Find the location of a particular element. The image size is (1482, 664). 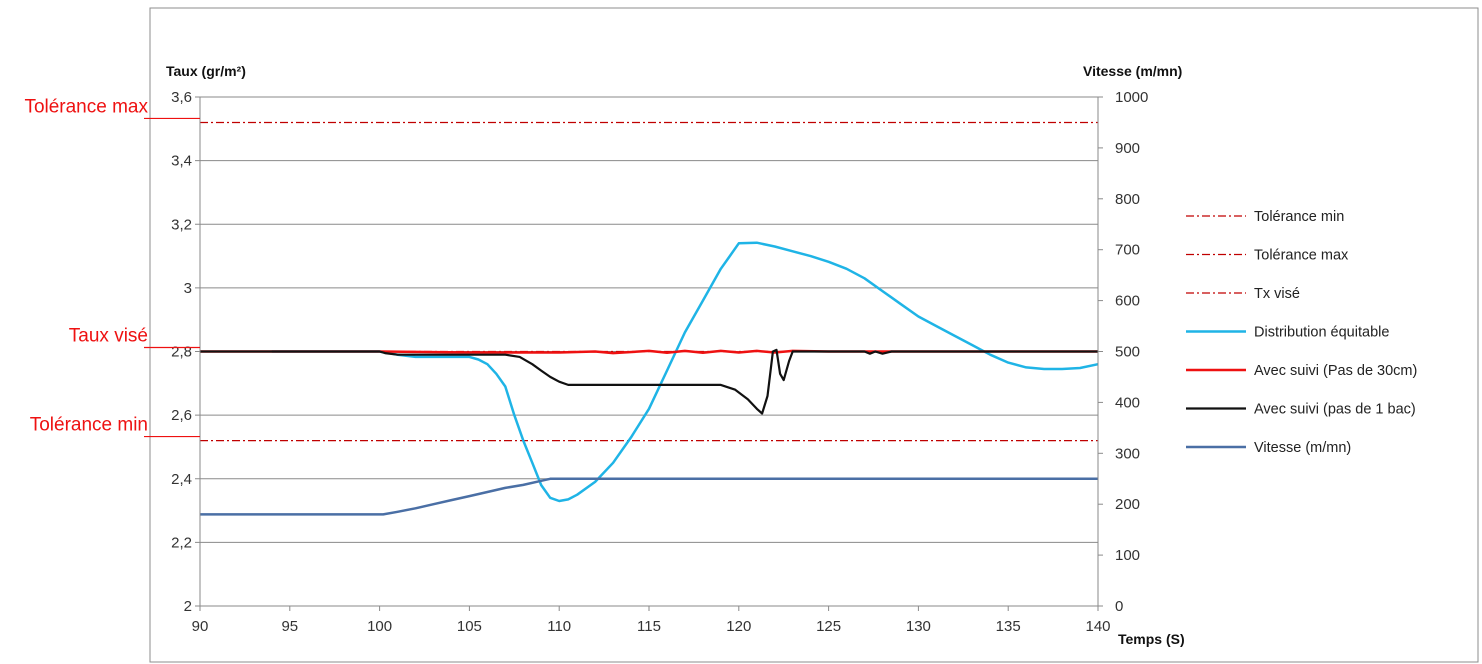

y-right-tick-label: 600 is located at coordinates (1127, 301).